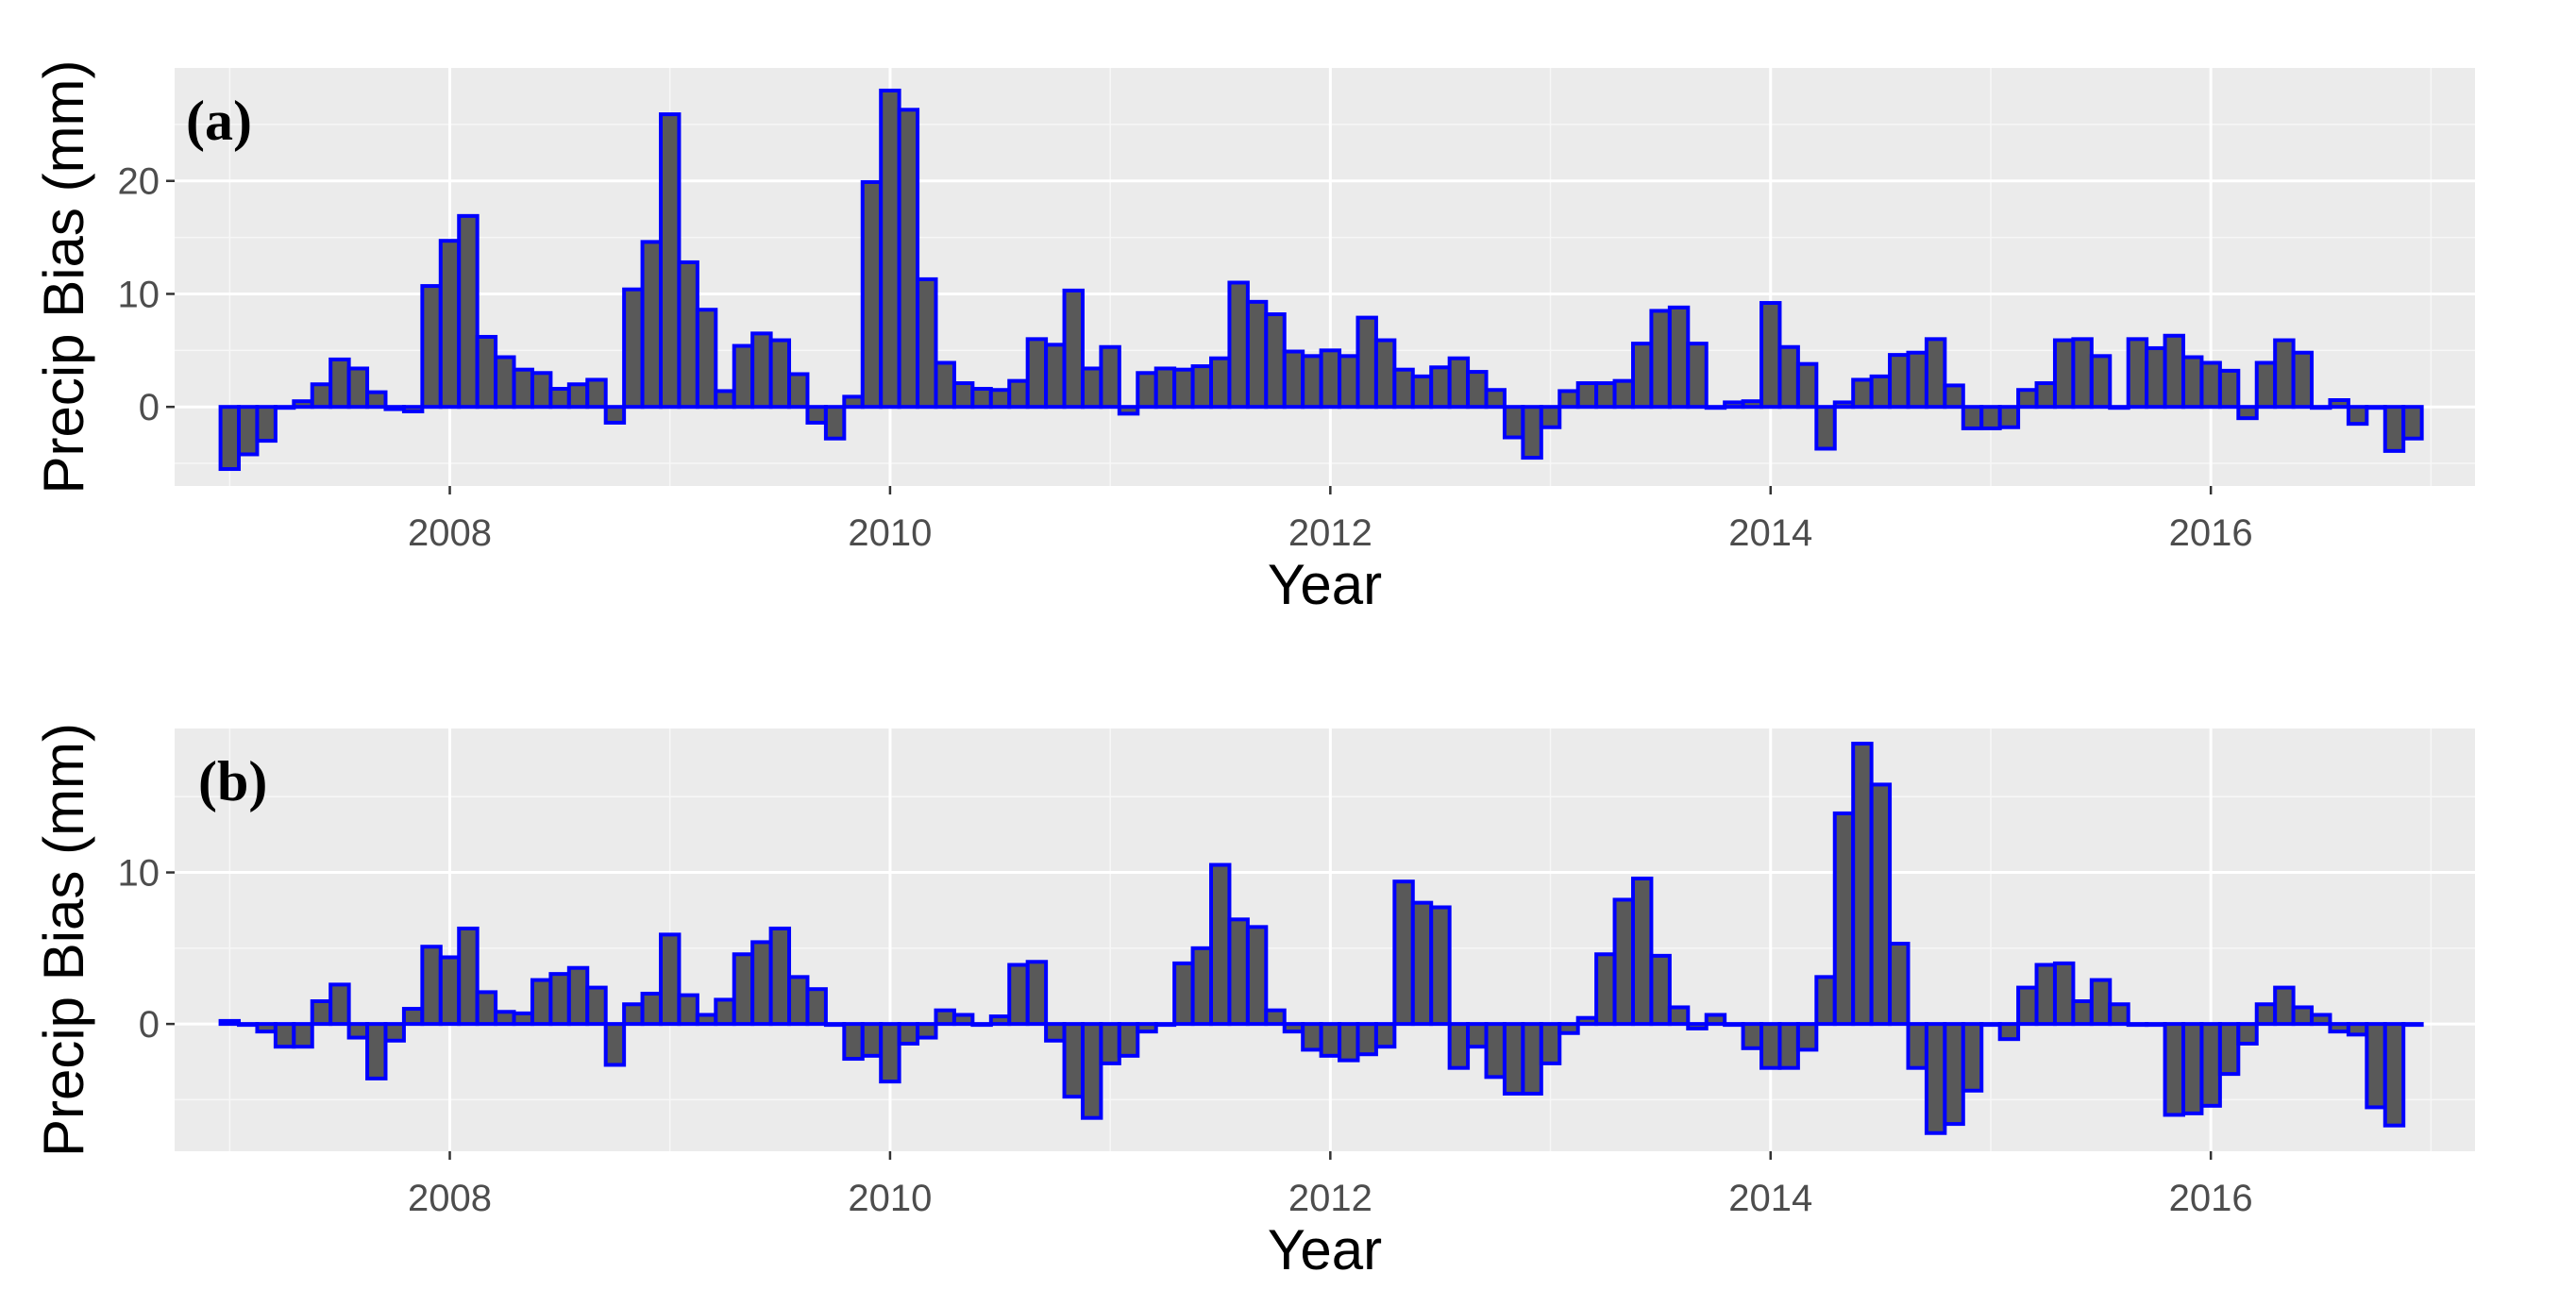  I want to click on x-tick-label: 2012, so click(1330, 1198).